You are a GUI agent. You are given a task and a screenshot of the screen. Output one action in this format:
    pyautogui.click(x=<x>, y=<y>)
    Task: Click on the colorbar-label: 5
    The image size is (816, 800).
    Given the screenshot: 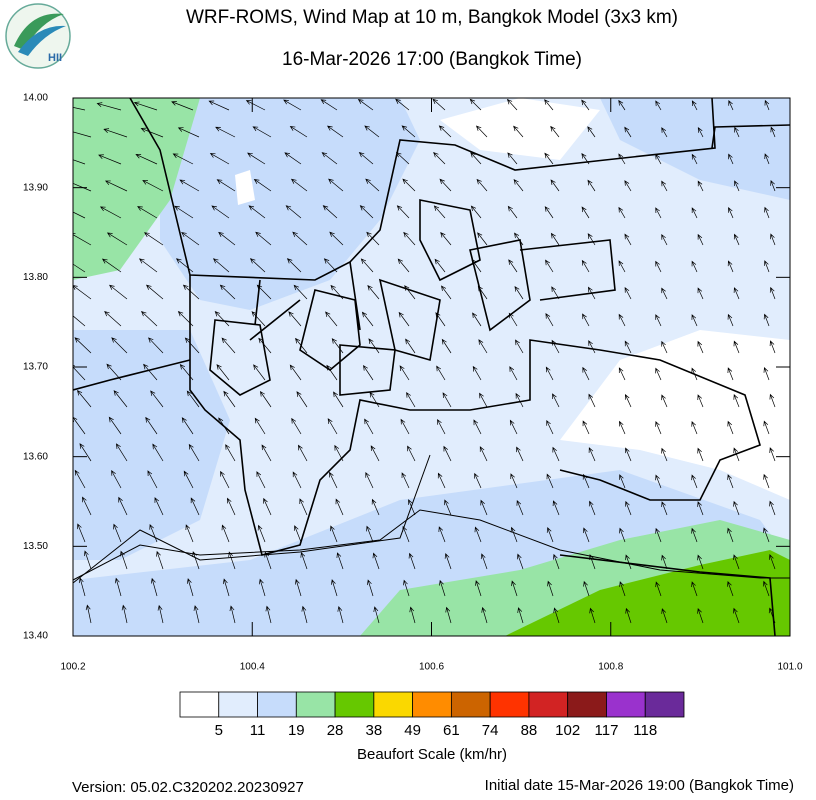 What is the action you would take?
    pyautogui.click(x=219, y=730)
    